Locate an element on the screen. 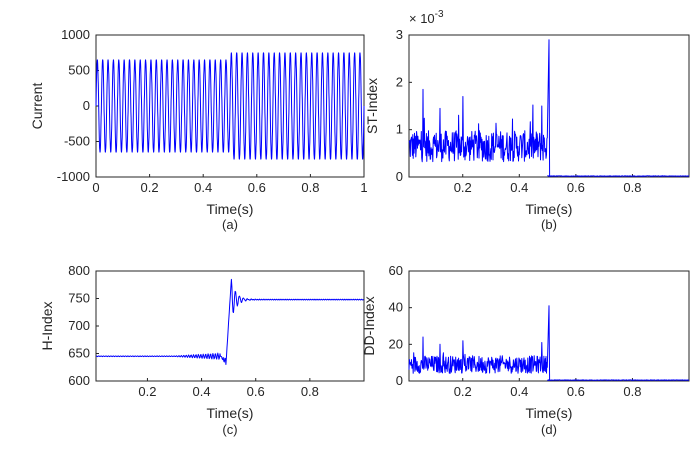 The height and width of the screenshot is (455, 698). ytick-label-c-0: 800 is located at coordinates (79, 270).